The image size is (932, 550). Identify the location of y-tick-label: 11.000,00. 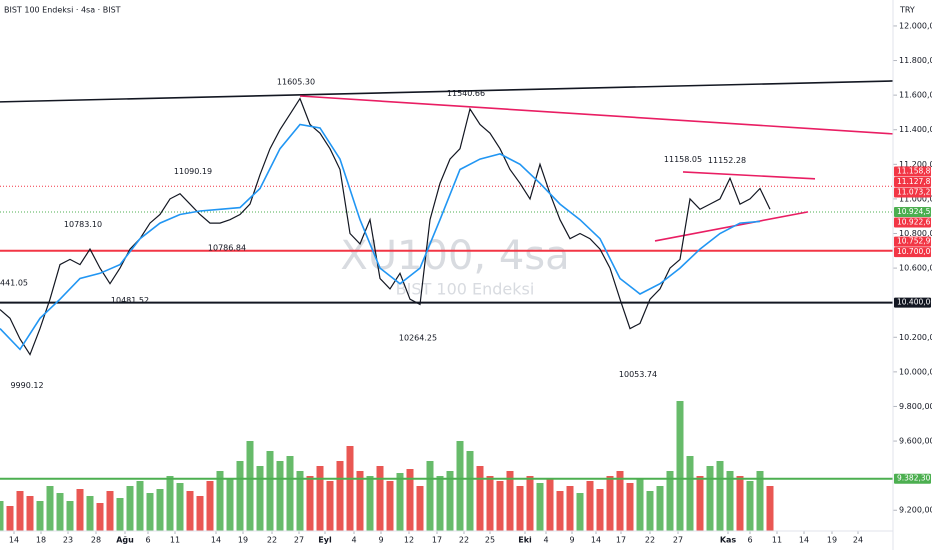
(915, 198).